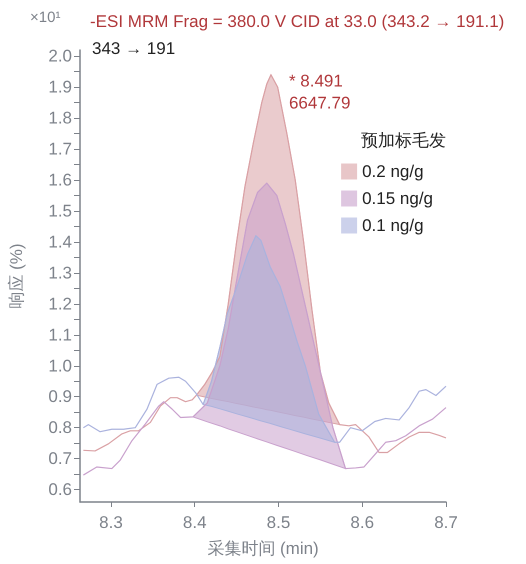 The image size is (526, 564). What do you see at coordinates (297, 21) in the screenshot?
I see `chart-title: -ESI MRM Frag = 380.0 V CID at 33.0 (343.2 → 191.1)` at bounding box center [297, 21].